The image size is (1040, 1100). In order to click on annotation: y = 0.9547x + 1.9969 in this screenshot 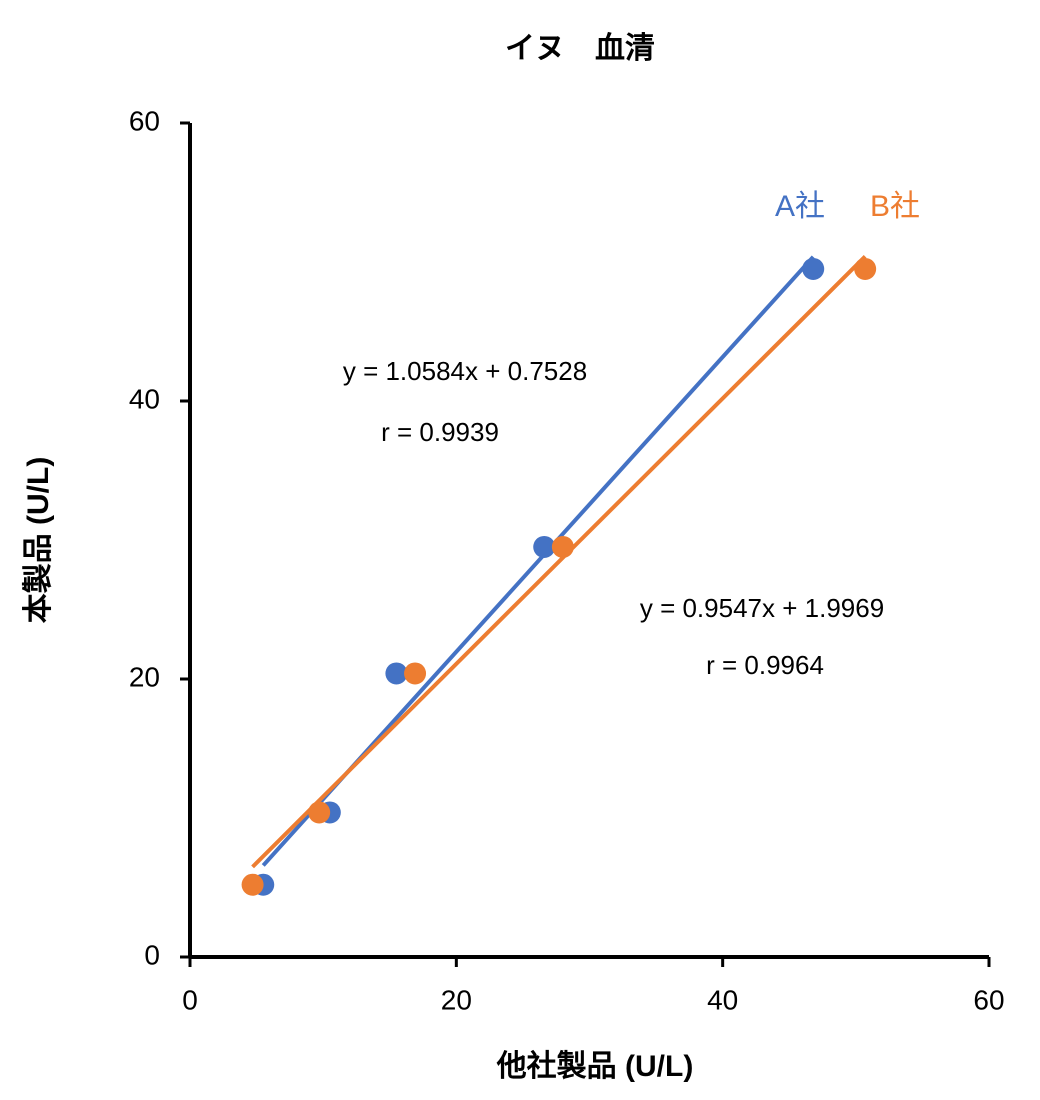, I will do `click(762, 608)`.